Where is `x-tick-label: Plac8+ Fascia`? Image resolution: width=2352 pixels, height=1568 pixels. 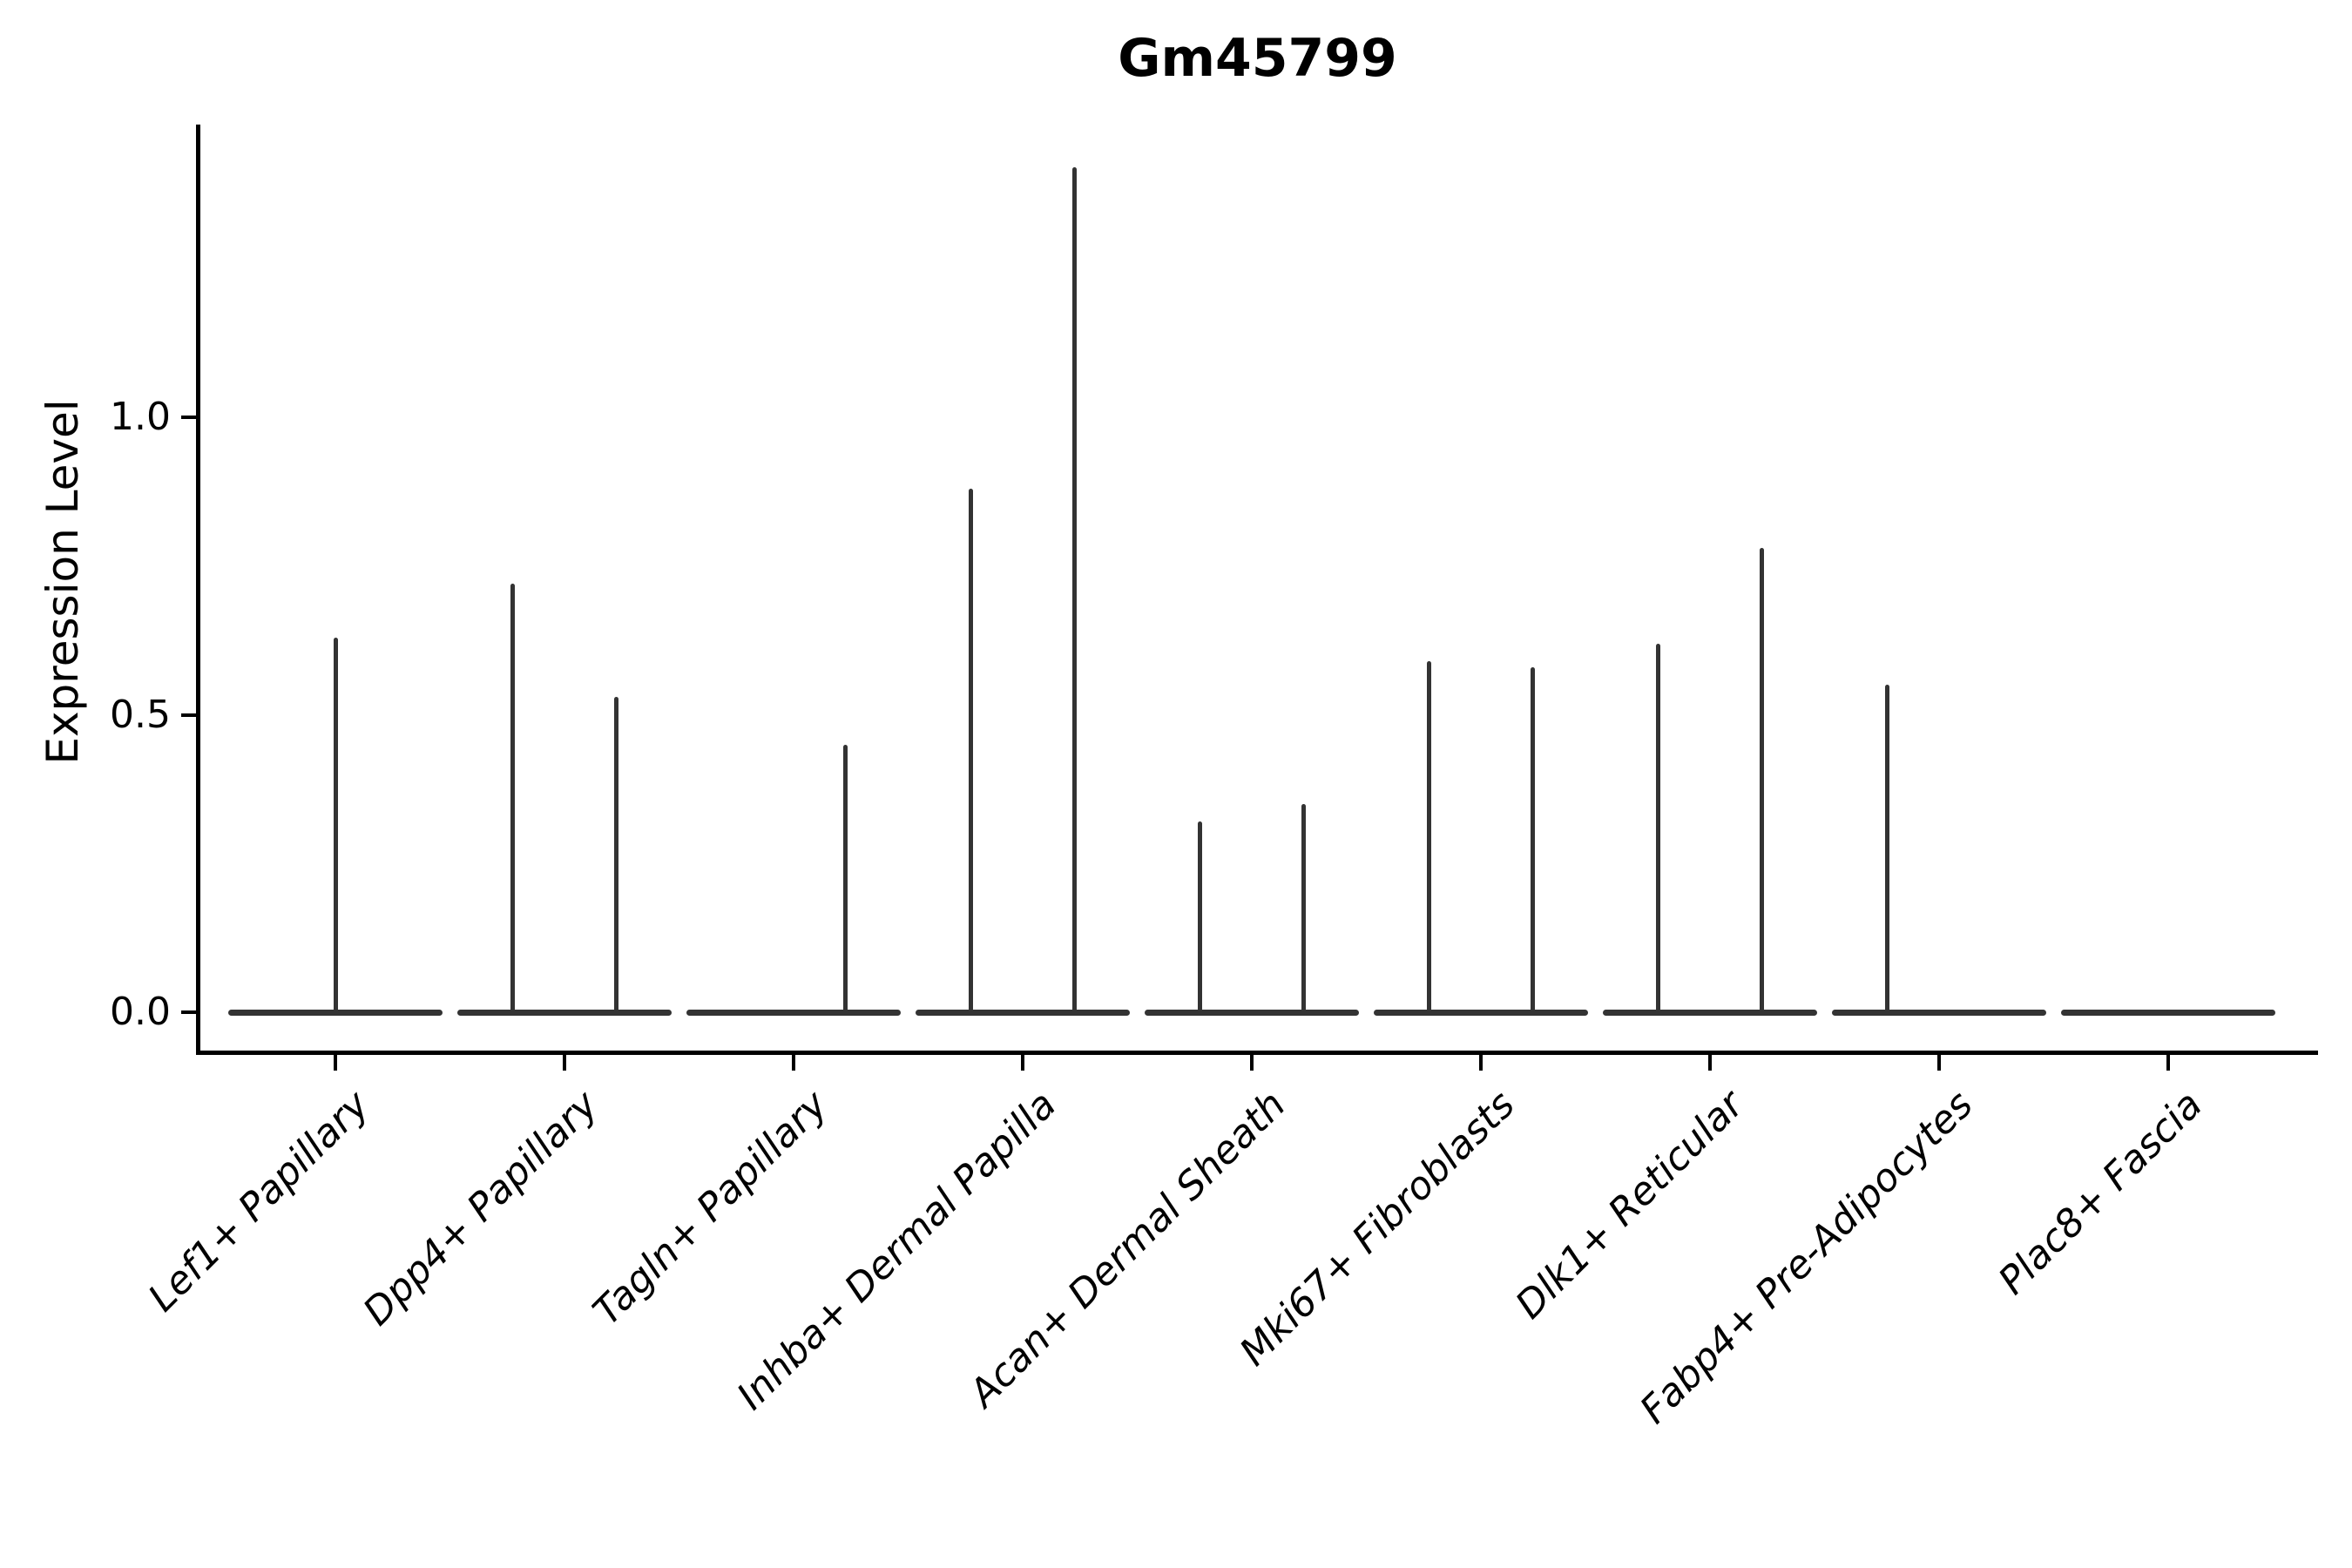 x-tick-label: Plac8+ Fascia is located at coordinates (2101, 1192).